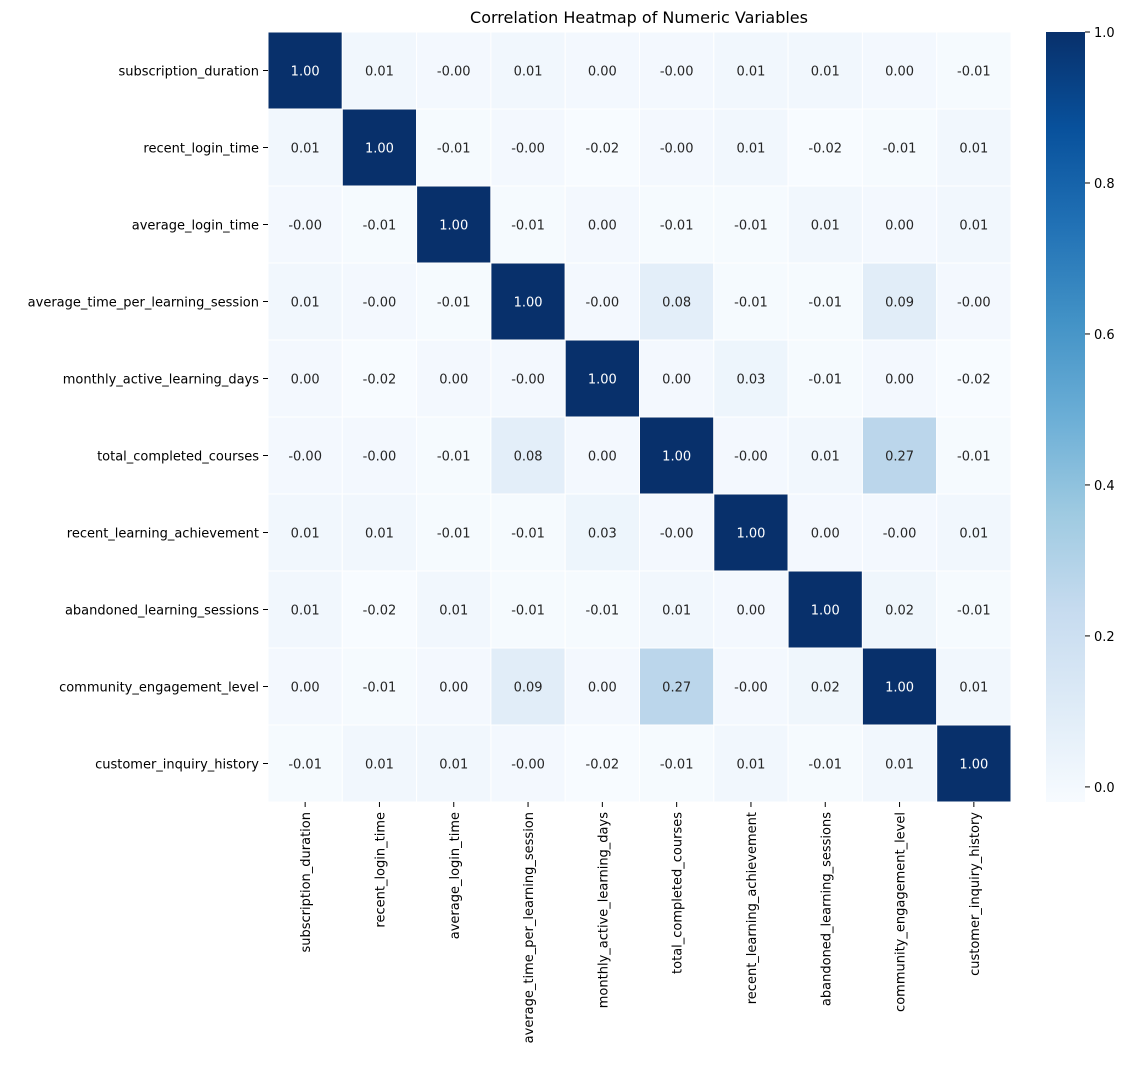 The height and width of the screenshot is (1069, 1137). What do you see at coordinates (1104, 184) in the screenshot?
I see `colorbar-tick-label: 0.8` at bounding box center [1104, 184].